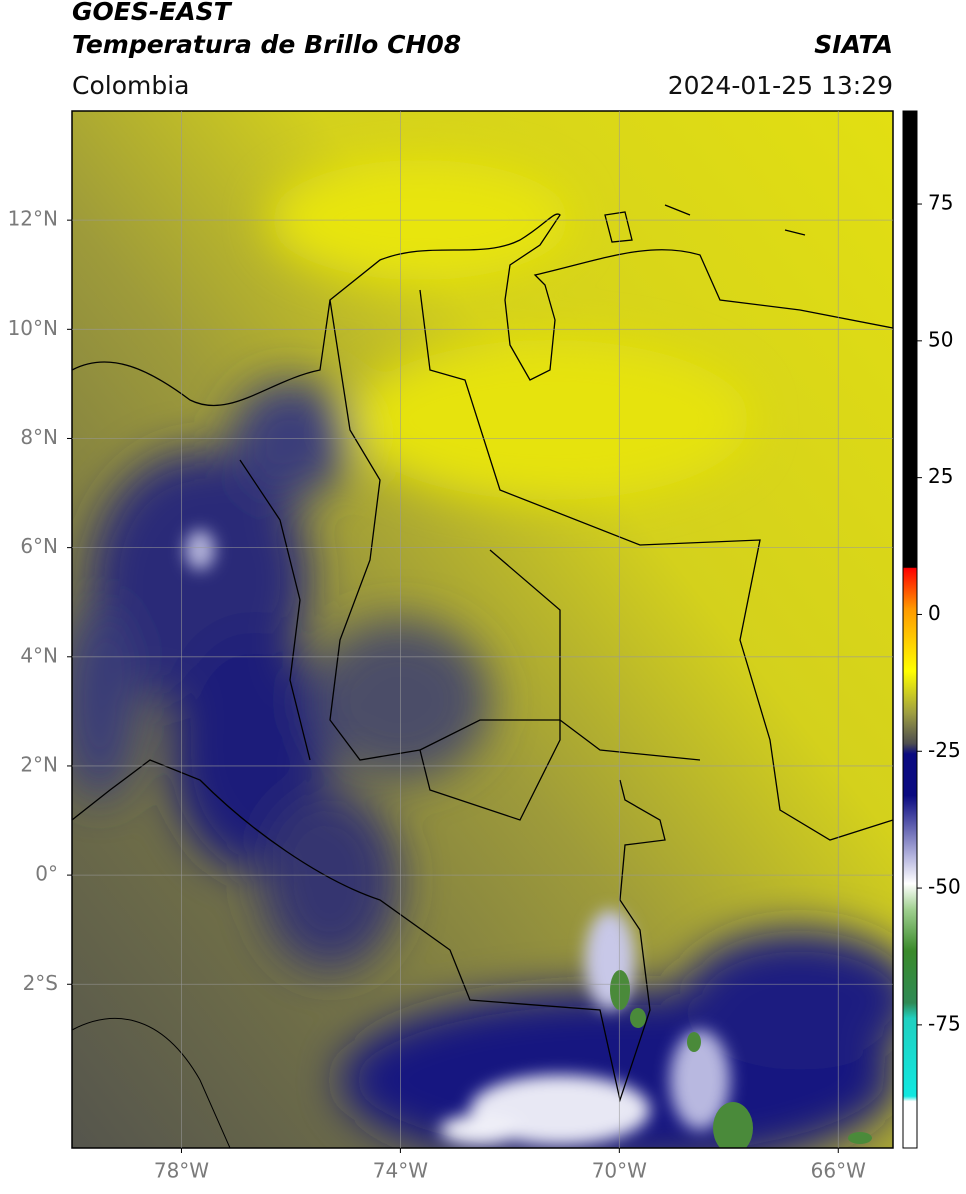 Image resolution: width=966 pixels, height=1194 pixels. Describe the element at coordinates (705, 223) in the screenshot. I see `islands` at that location.